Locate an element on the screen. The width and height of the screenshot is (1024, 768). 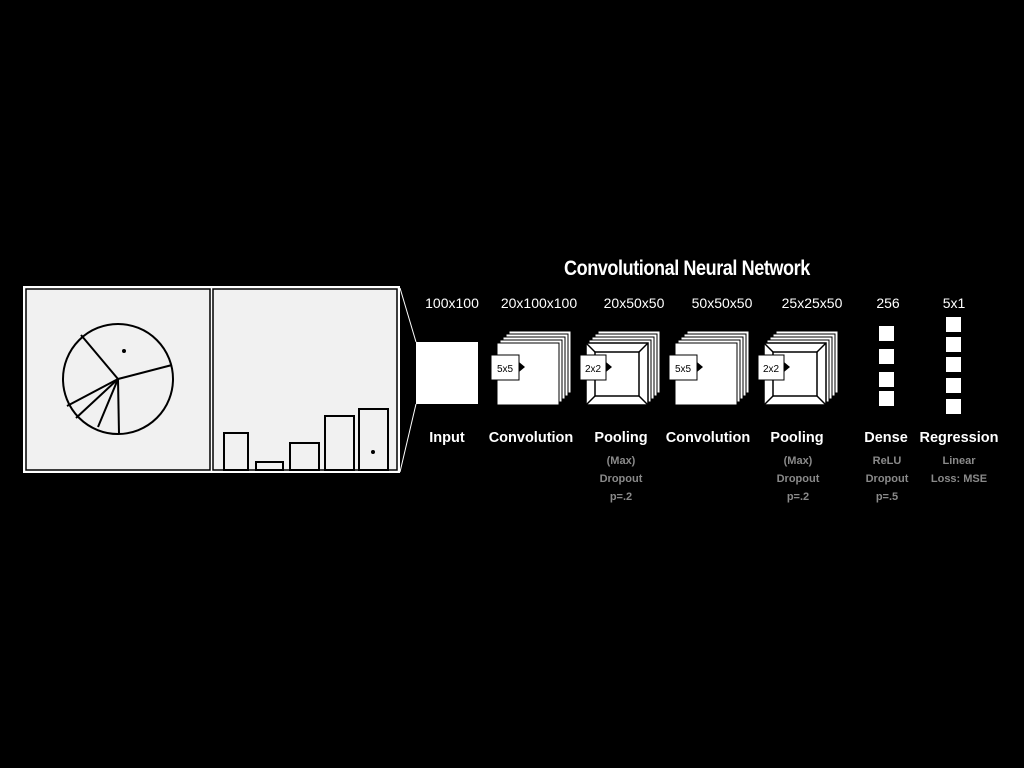
pool2-stack: 2x2 is located at coordinates (798, 368).